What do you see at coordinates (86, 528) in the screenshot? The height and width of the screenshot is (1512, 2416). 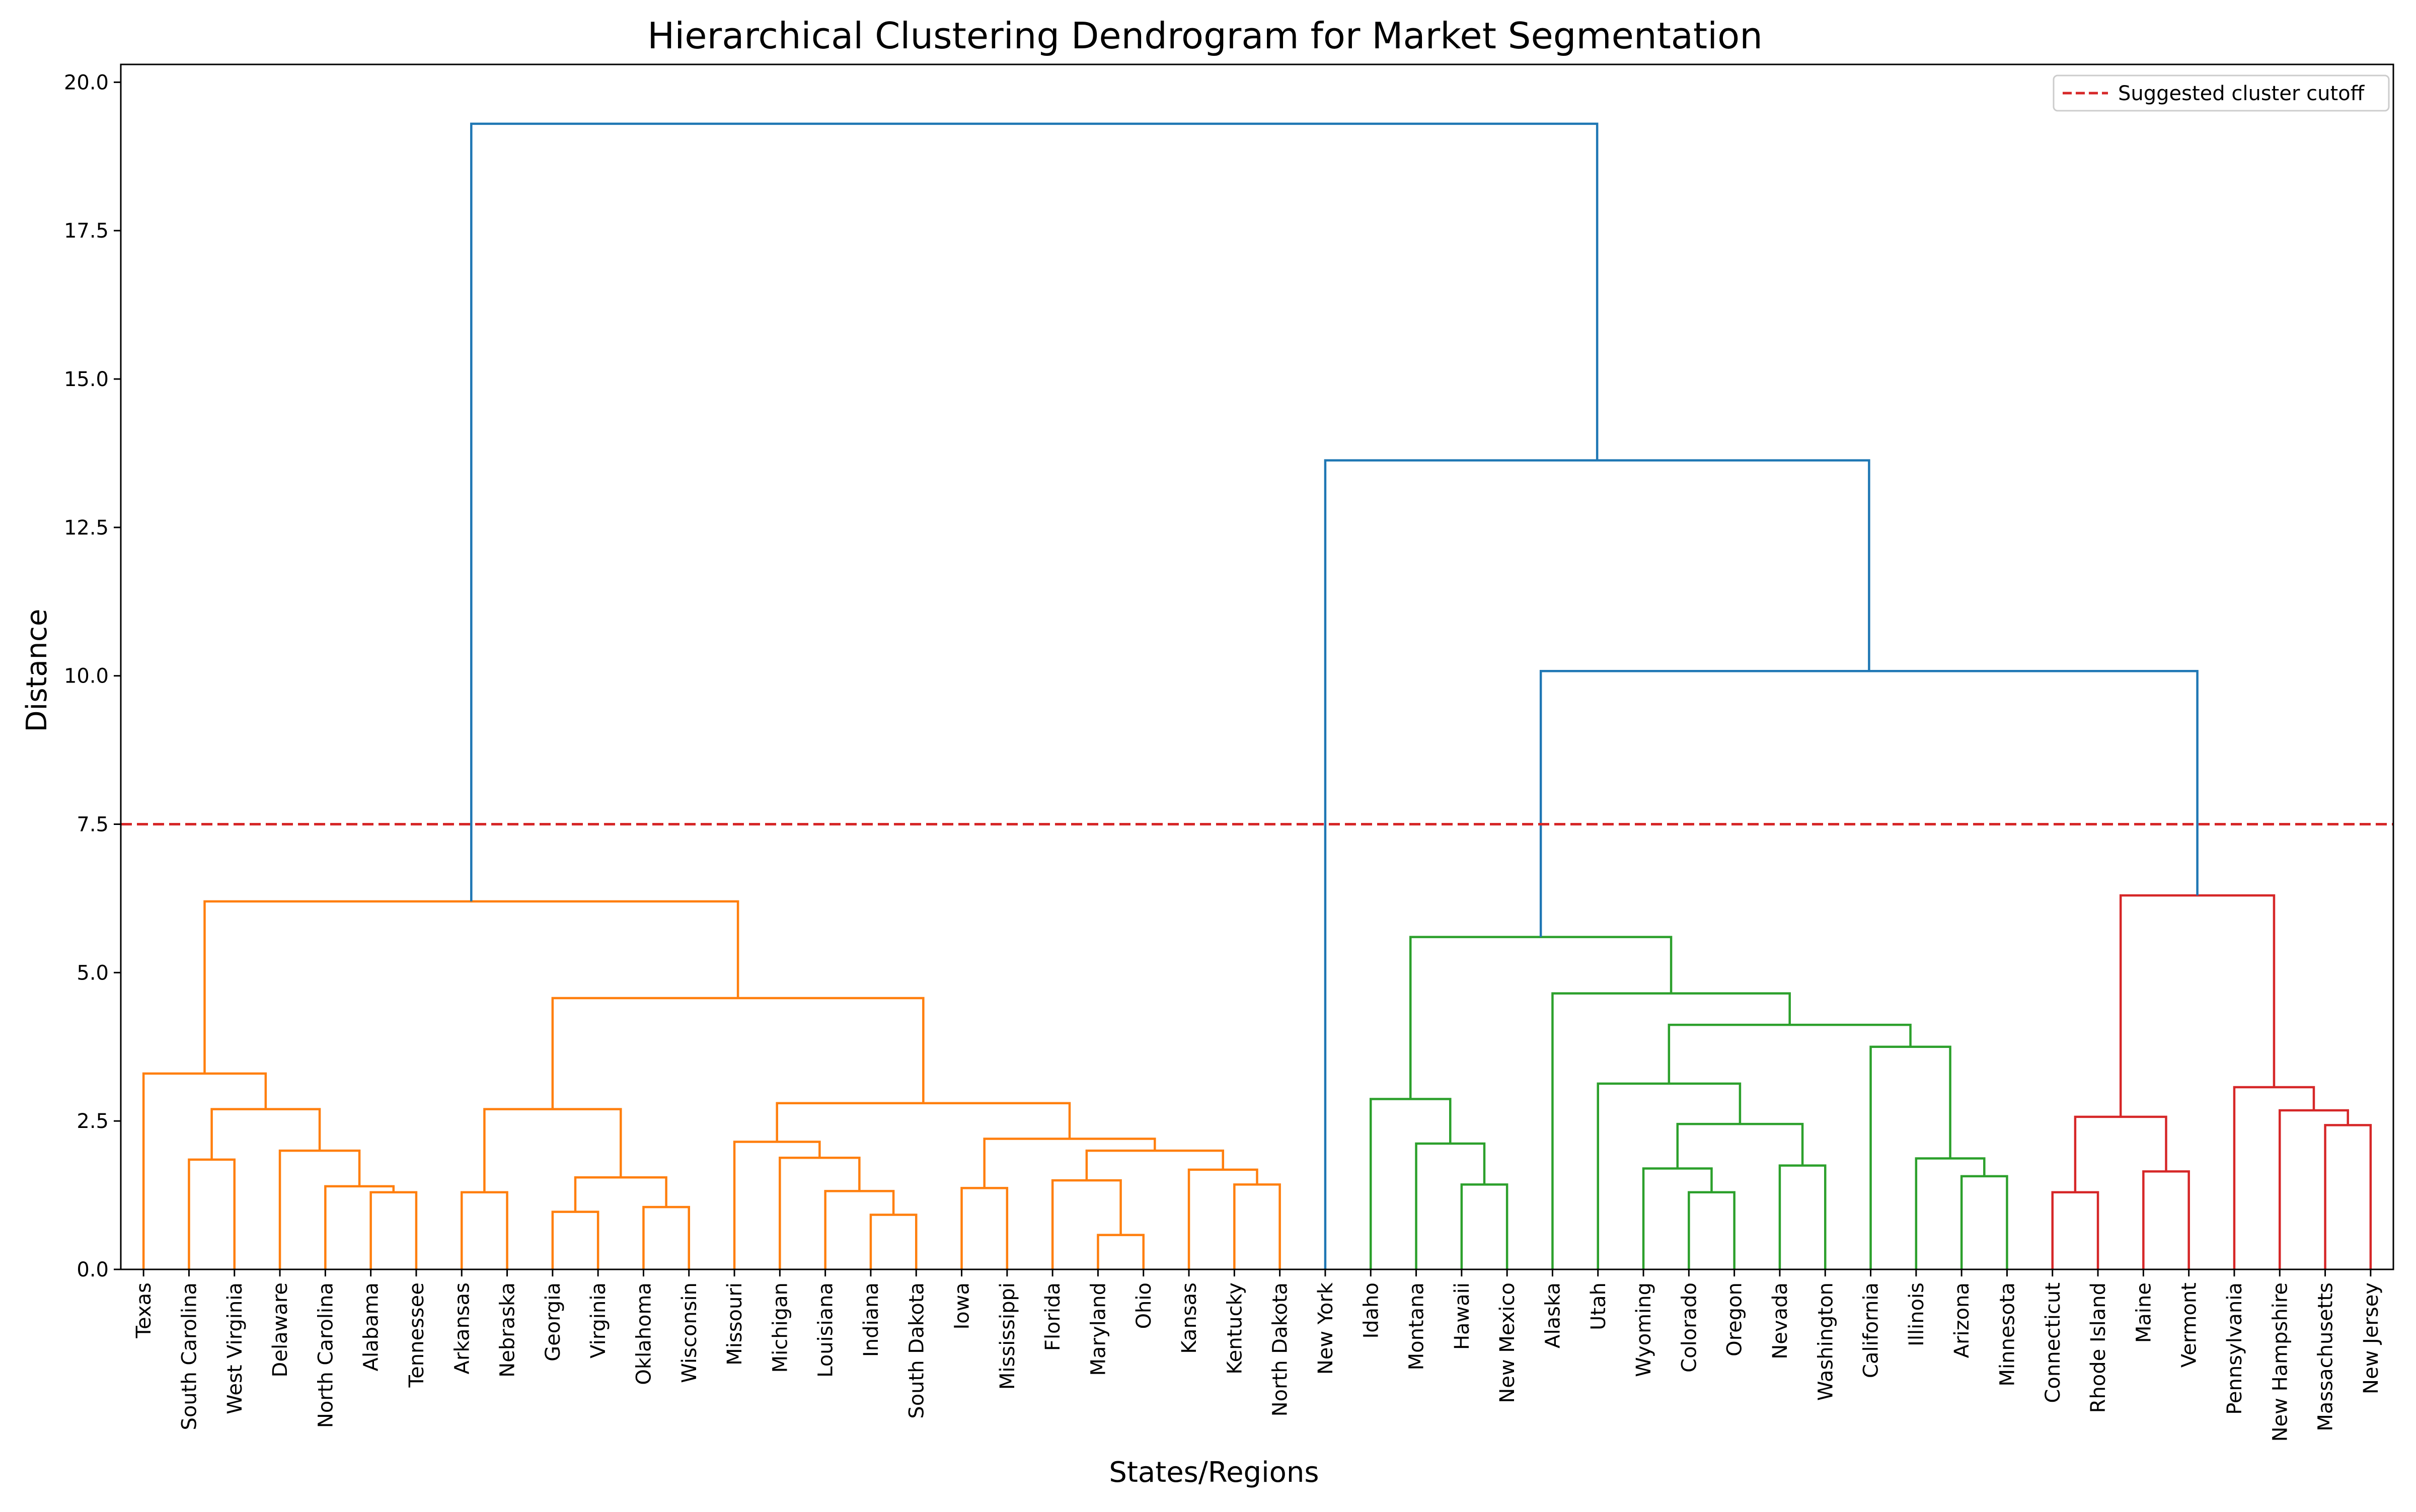 I see `y-tick-label: 12.5` at bounding box center [86, 528].